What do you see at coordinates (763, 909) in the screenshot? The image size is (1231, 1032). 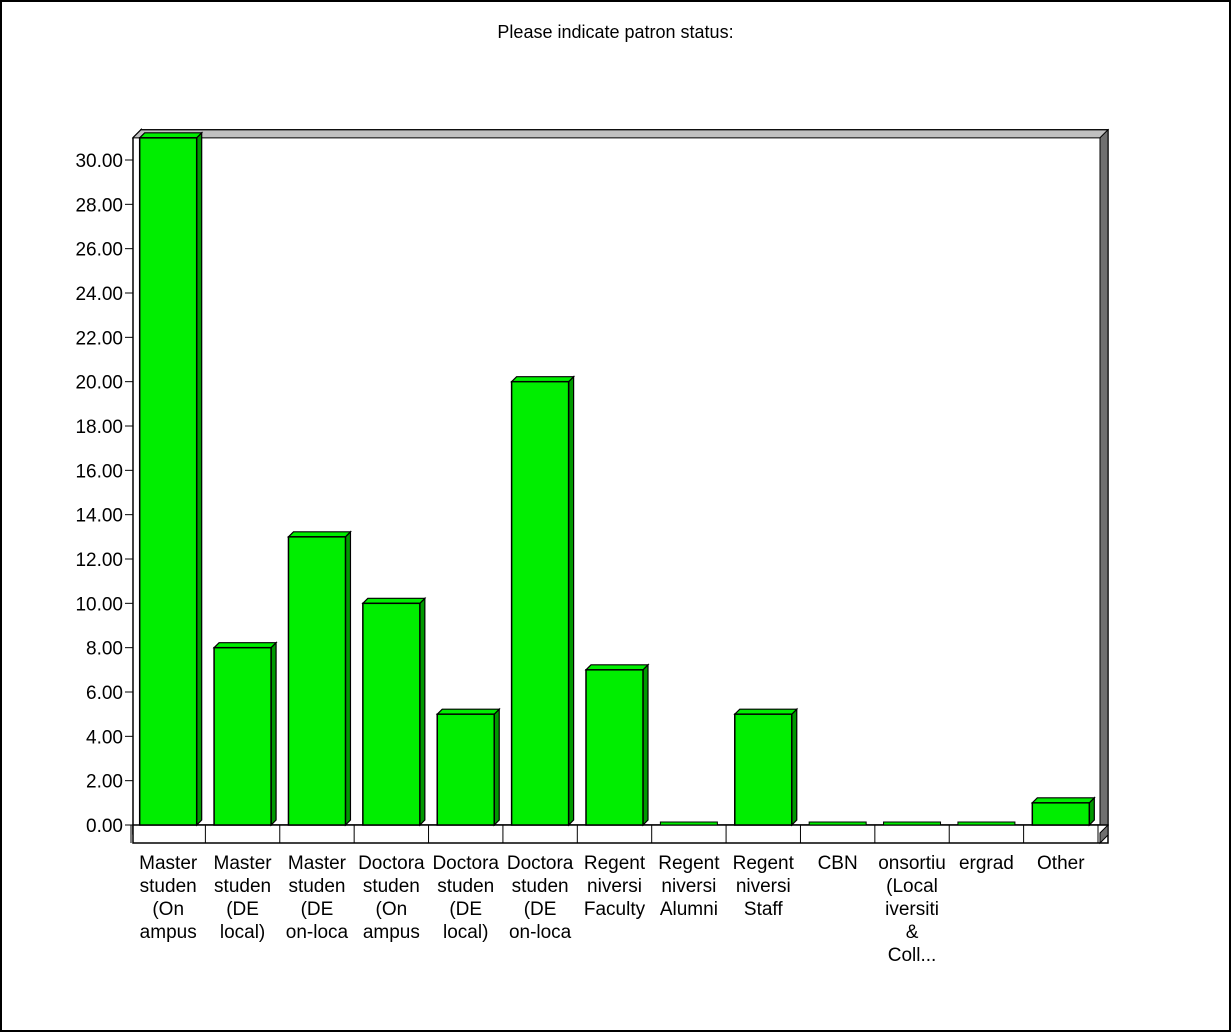 I see `x-tick-label: Staff` at bounding box center [763, 909].